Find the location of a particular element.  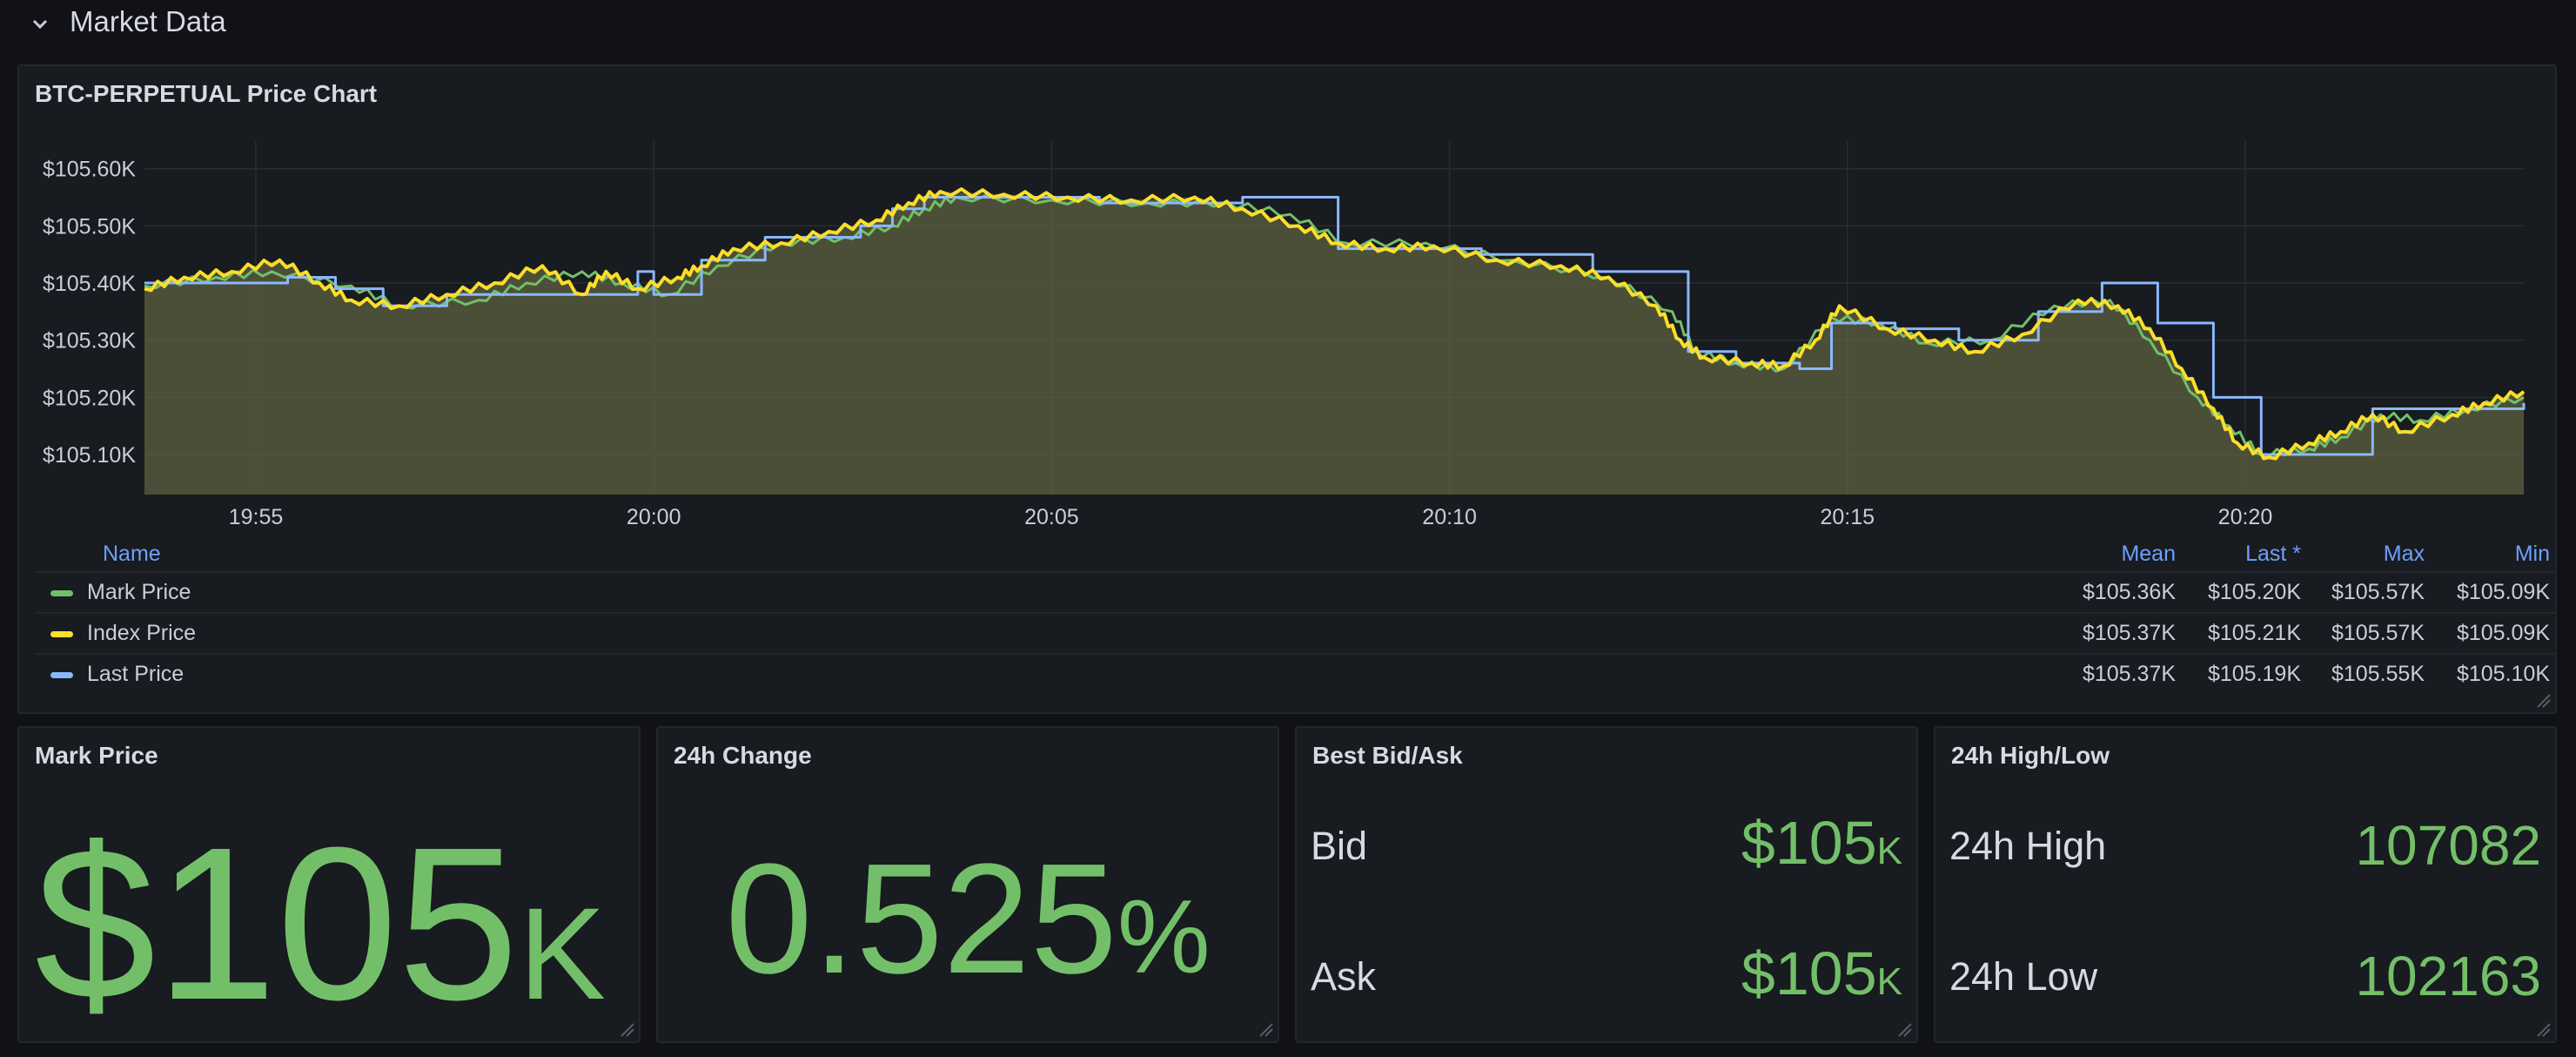

ask-number: $105 is located at coordinates (1809, 973).